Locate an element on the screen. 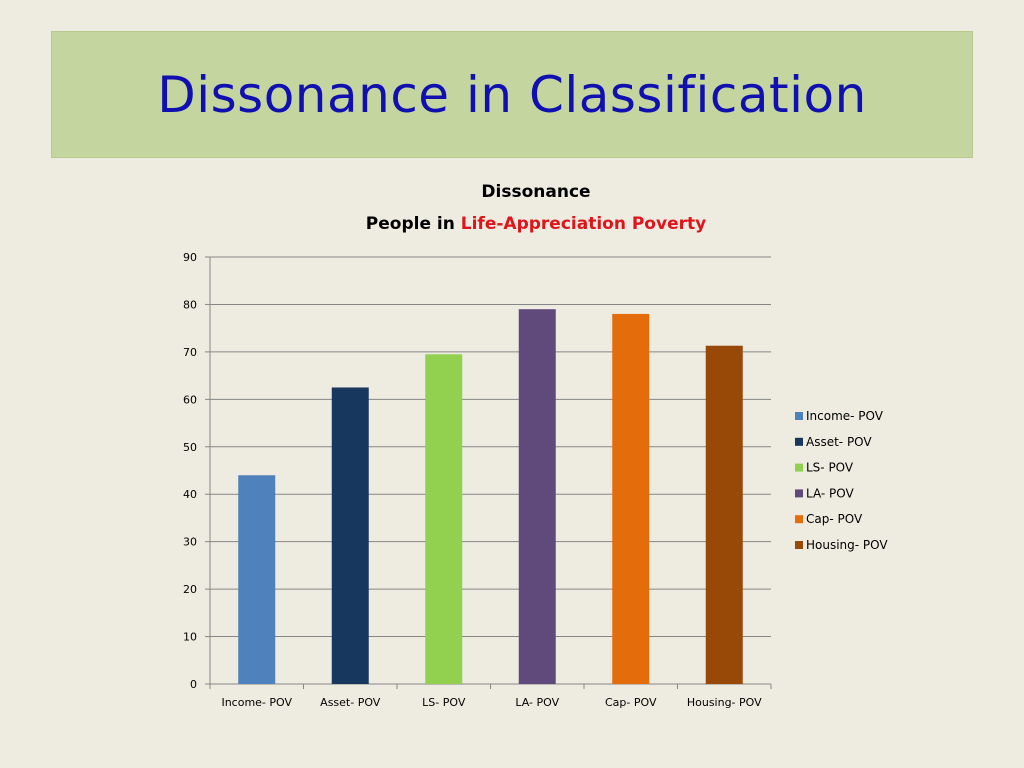 The height and width of the screenshot is (768, 1024). chart-subtitle: People in Life-Appreciation Poverty is located at coordinates (536, 224).